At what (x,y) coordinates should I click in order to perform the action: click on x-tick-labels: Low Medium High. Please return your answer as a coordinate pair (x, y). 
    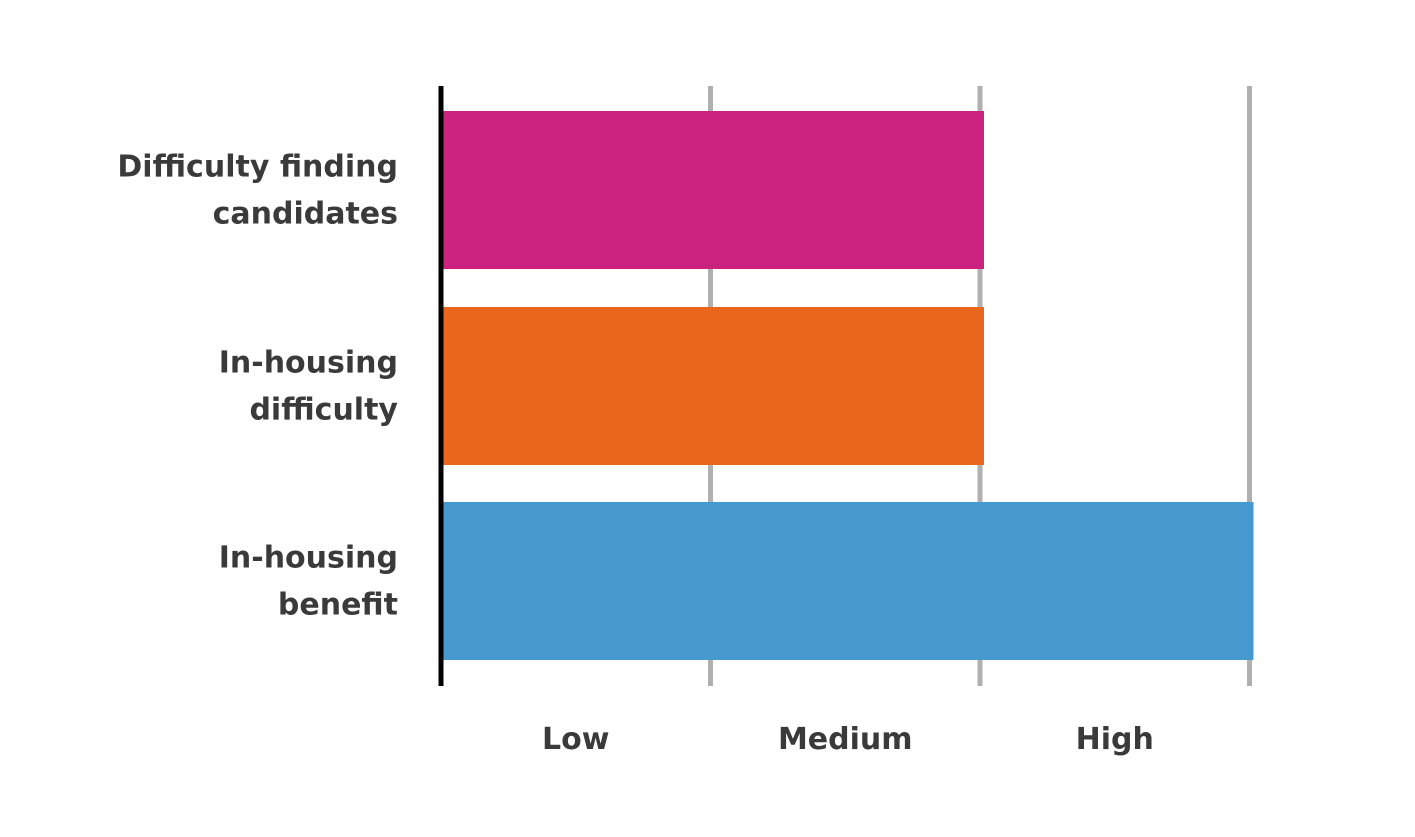
    Looking at the image, I should click on (848, 739).